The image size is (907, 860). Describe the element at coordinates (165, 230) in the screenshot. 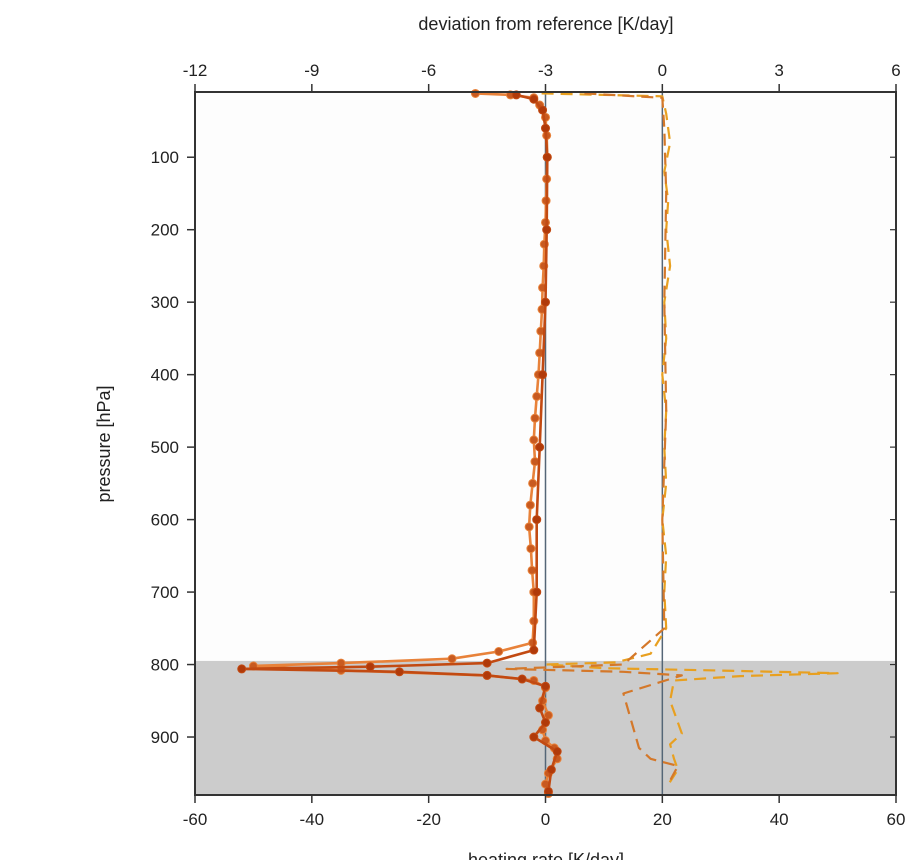

I see `left-tick-label-1: 200` at that location.